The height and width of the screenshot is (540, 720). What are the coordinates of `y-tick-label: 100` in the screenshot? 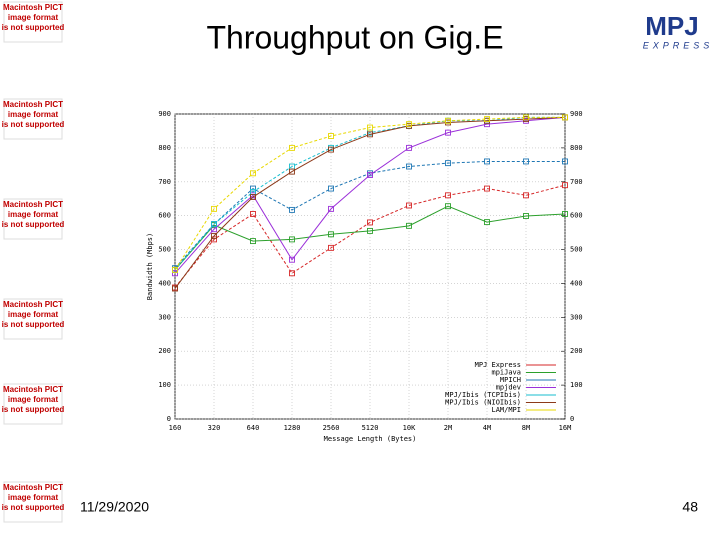 It's located at (164, 385).